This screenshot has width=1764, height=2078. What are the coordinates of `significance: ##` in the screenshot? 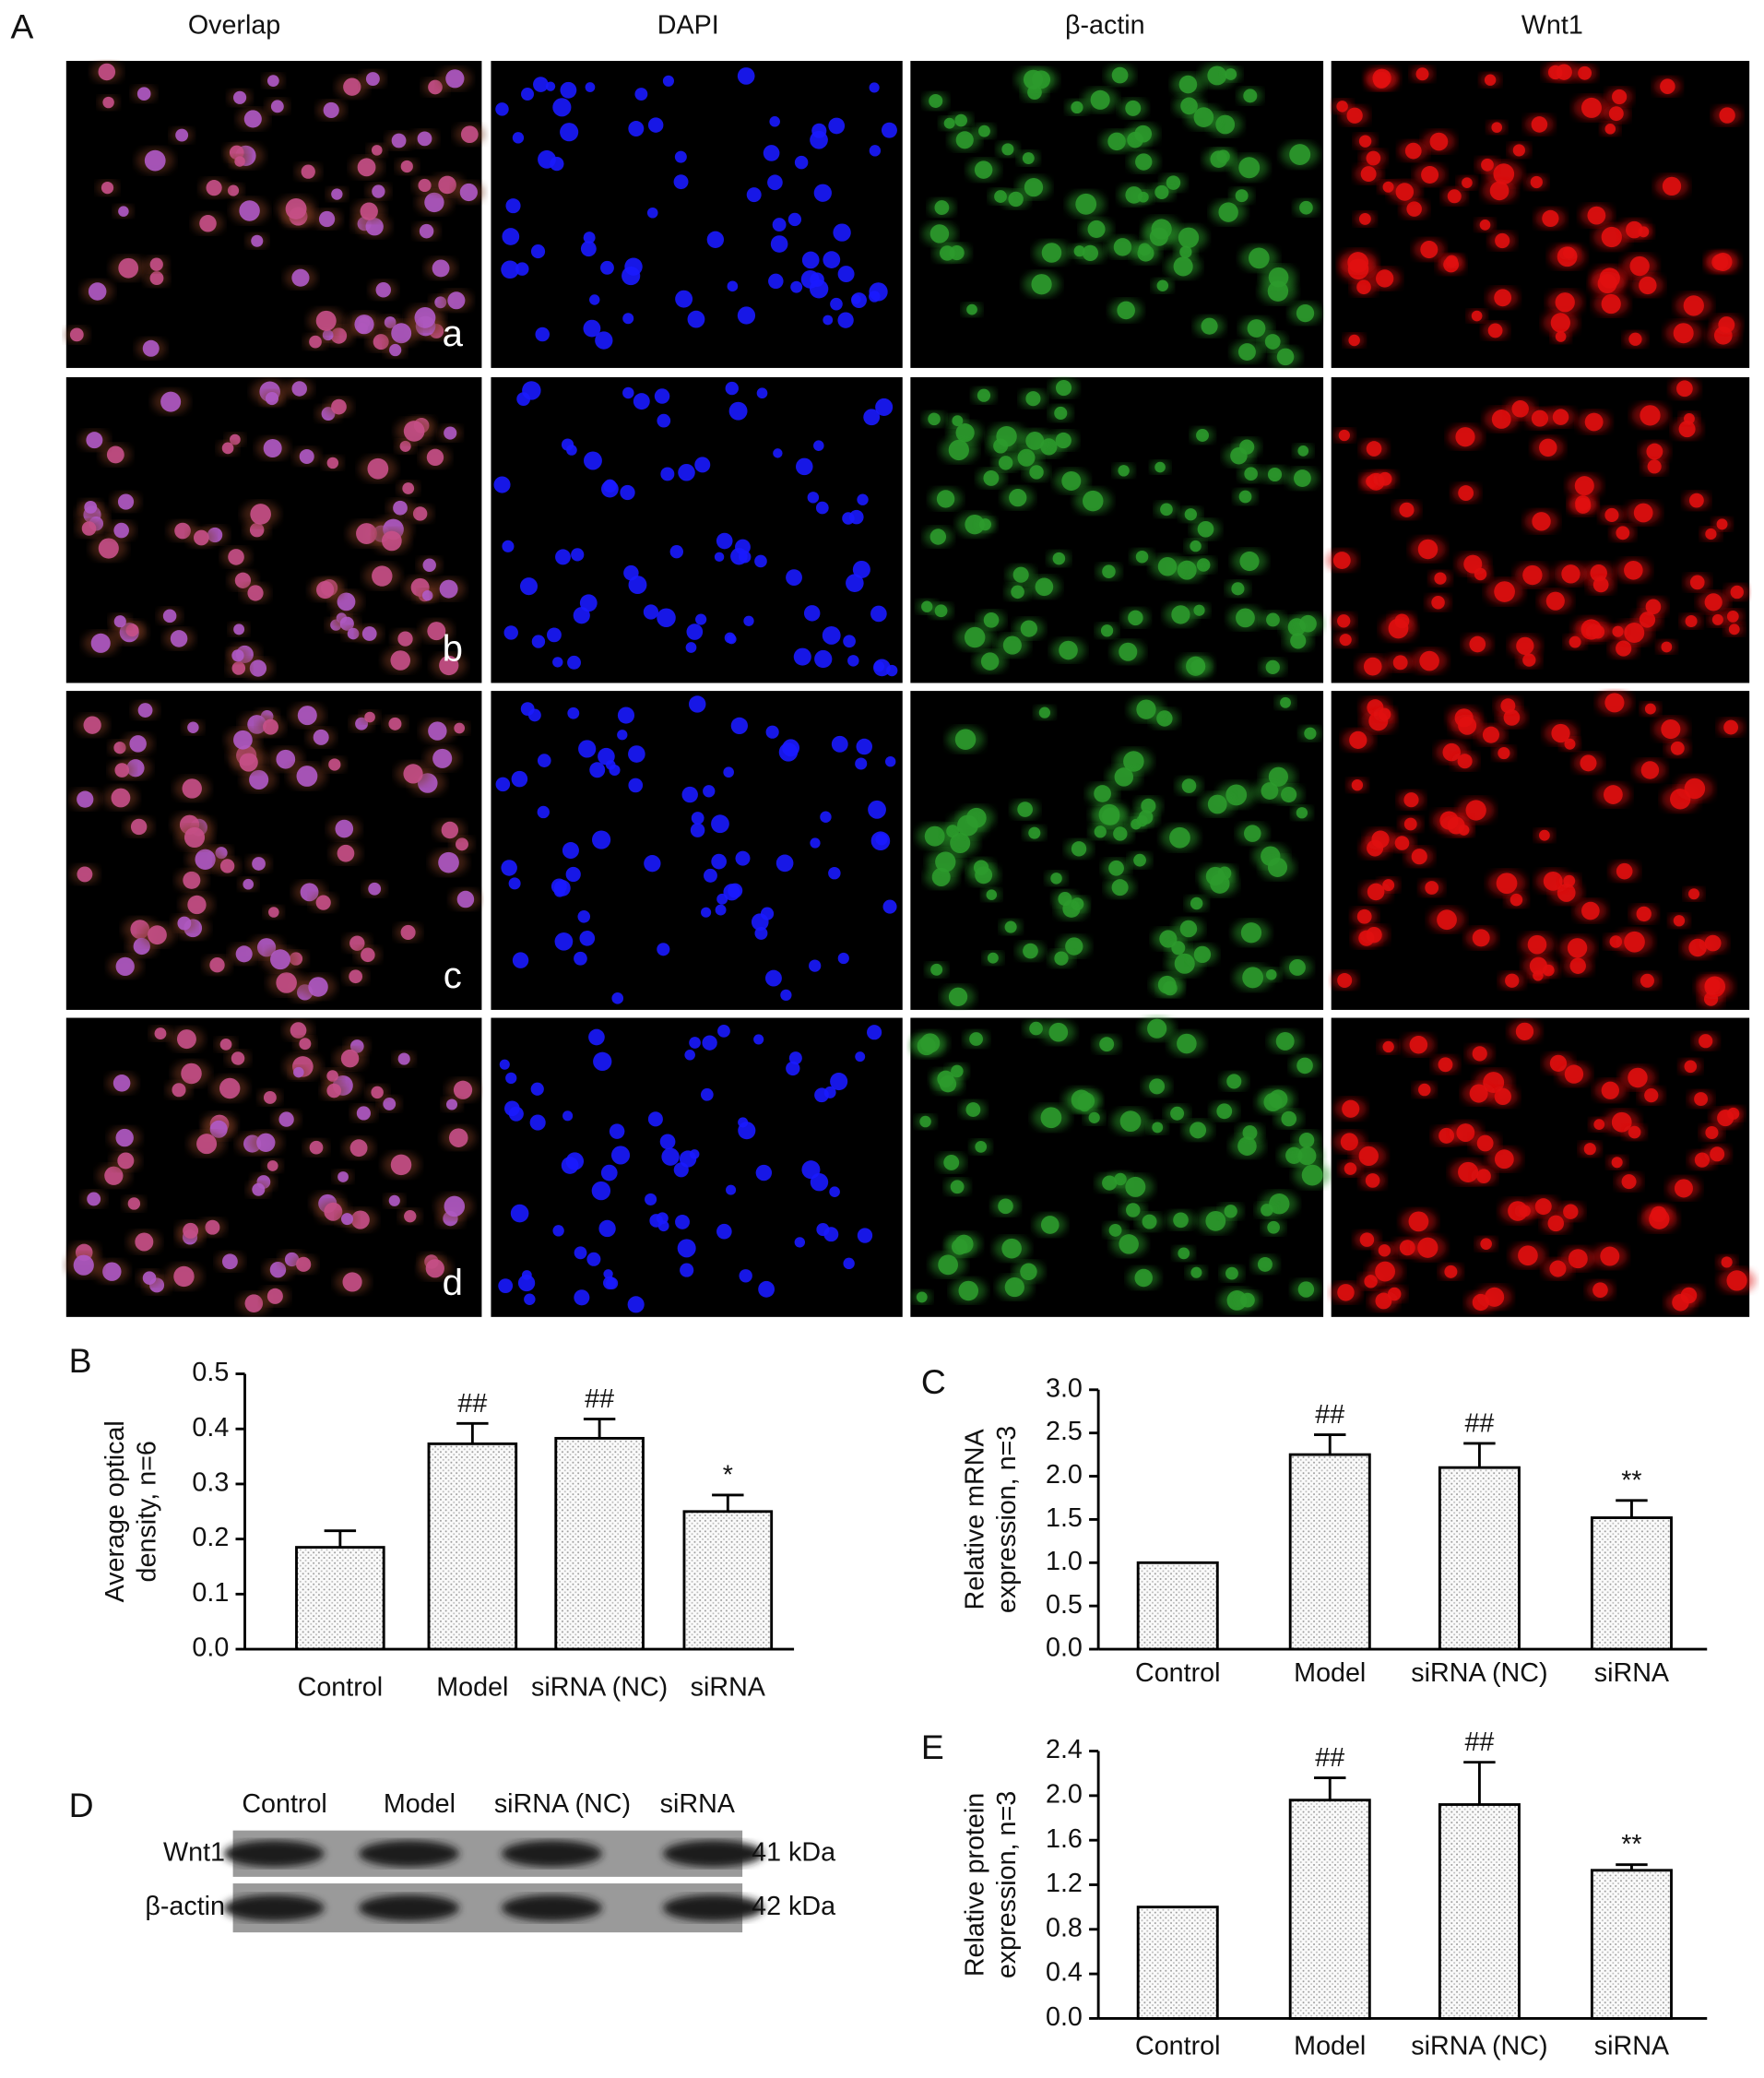 It's located at (1329, 1415).